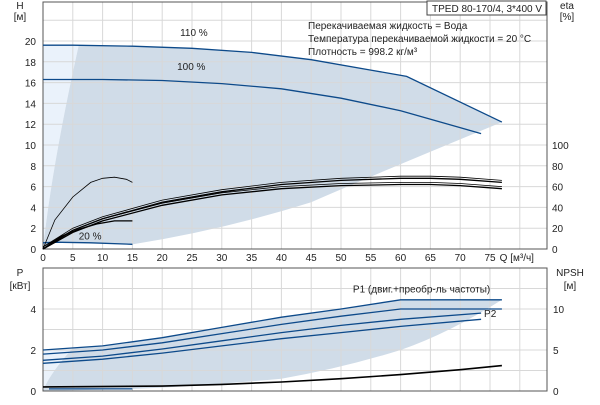  I want to click on x-tick-label: 15, so click(133, 258).